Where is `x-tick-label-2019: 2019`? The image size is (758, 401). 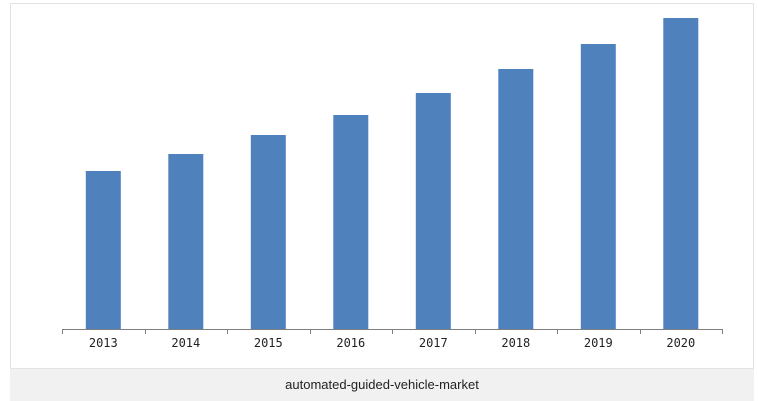
x-tick-label-2019: 2019 is located at coordinates (598, 343).